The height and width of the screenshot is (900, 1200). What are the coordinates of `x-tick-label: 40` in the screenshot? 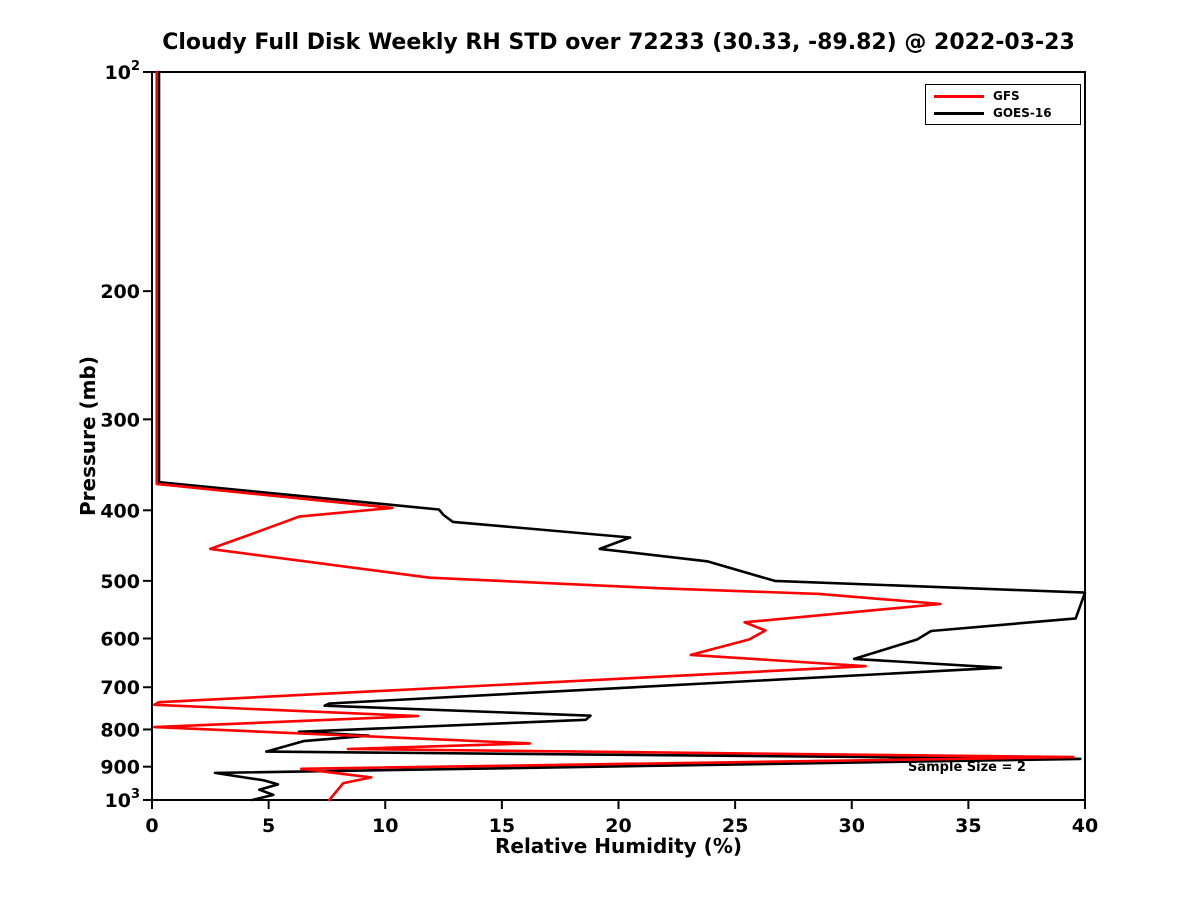 It's located at (1085, 826).